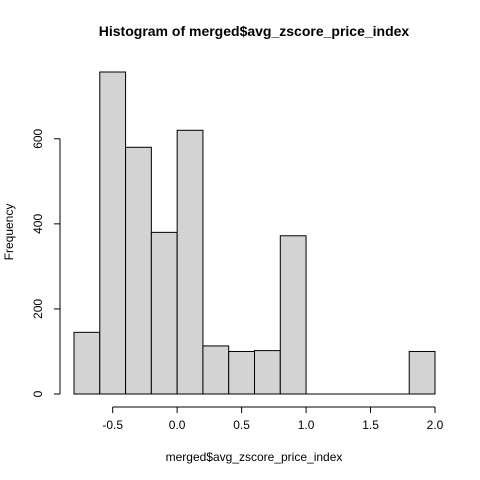 The height and width of the screenshot is (480, 480). I want to click on x-tick-label: 1.5, so click(370, 425).